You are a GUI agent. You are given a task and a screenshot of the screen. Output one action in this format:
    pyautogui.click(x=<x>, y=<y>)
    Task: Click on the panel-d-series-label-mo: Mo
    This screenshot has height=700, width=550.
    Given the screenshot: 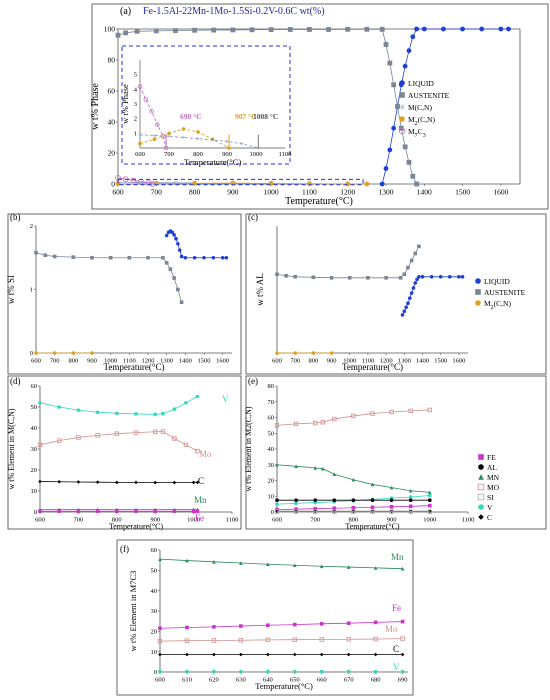 What is the action you would take?
    pyautogui.click(x=205, y=454)
    